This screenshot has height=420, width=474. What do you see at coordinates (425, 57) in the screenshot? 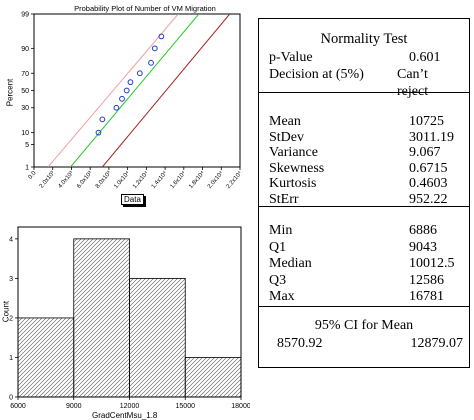
I see `pvalue-value: 0.601` at bounding box center [425, 57].